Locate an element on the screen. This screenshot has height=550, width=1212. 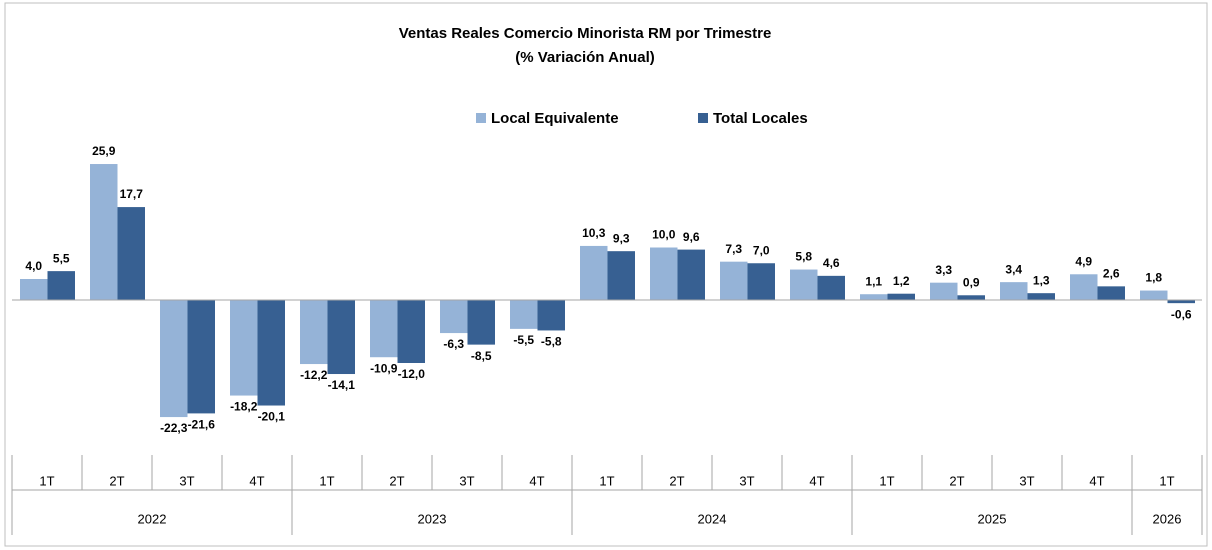
data-label: 0,9 is located at coordinates (971, 282).